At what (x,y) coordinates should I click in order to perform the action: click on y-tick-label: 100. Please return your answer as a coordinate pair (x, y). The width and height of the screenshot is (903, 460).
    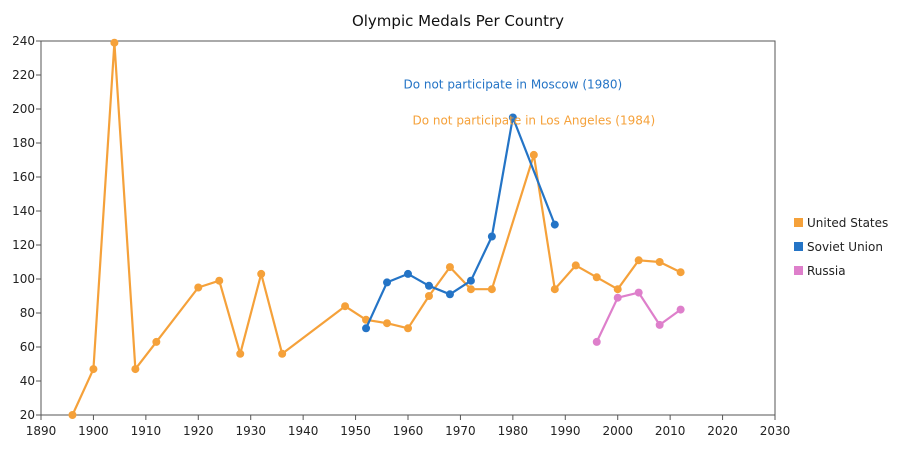
    Looking at the image, I should click on (23, 279).